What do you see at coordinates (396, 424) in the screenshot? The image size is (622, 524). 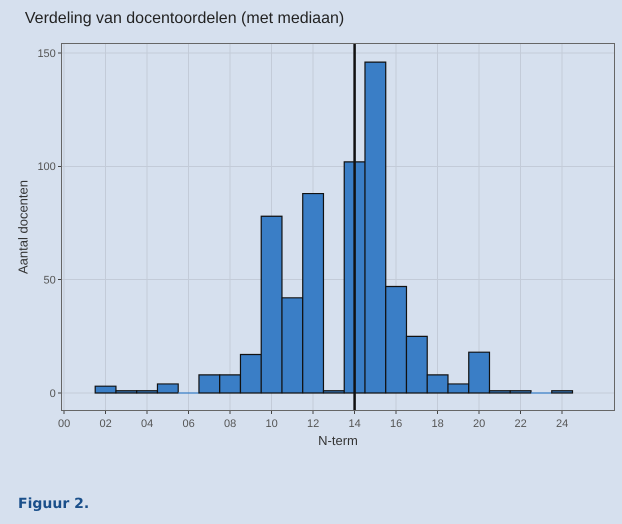 I see `x-tick-label: 16` at bounding box center [396, 424].